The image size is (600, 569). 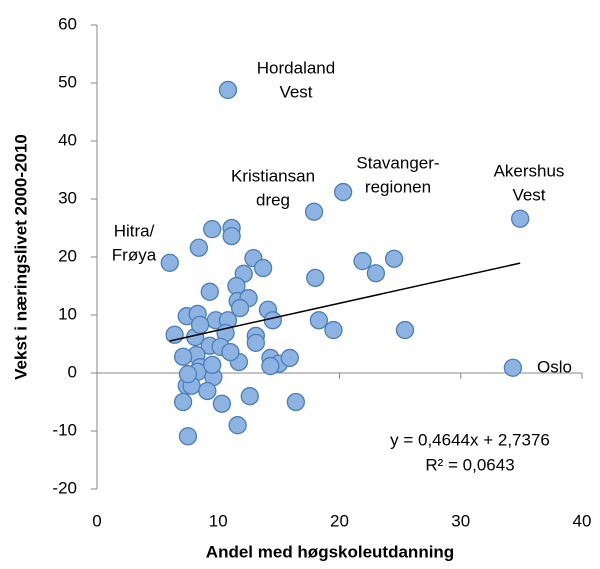 What do you see at coordinates (273, 199) in the screenshot?
I see `annotation: dreg` at bounding box center [273, 199].